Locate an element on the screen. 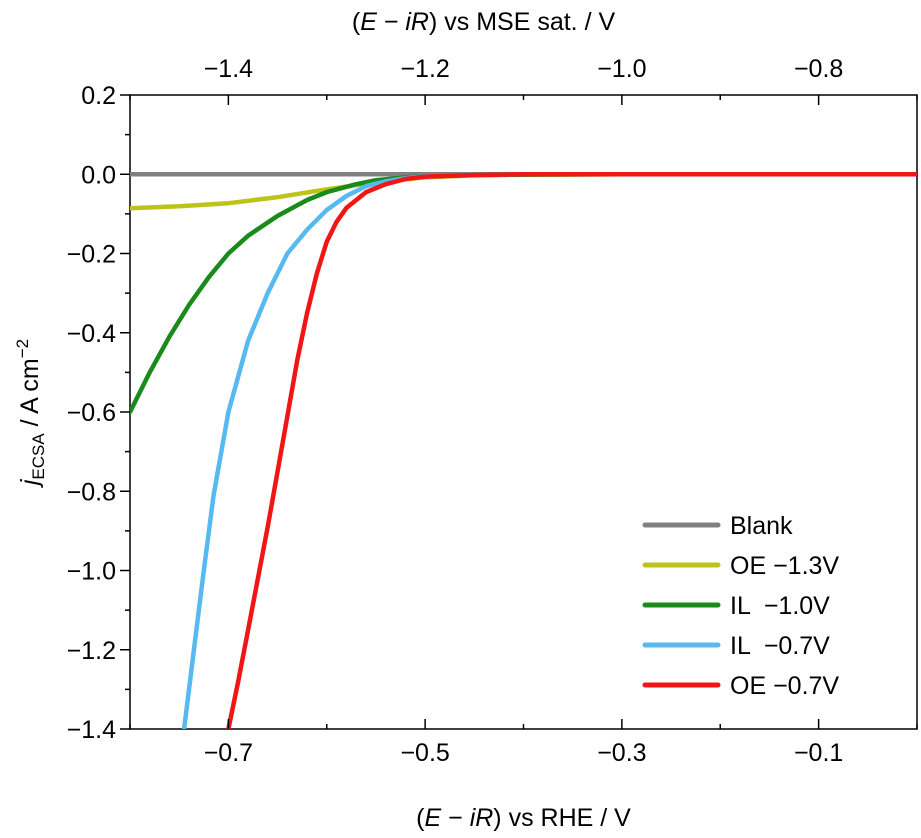 This screenshot has height=838, width=921. y-axis-title-part: −2 is located at coordinates (22, 348).